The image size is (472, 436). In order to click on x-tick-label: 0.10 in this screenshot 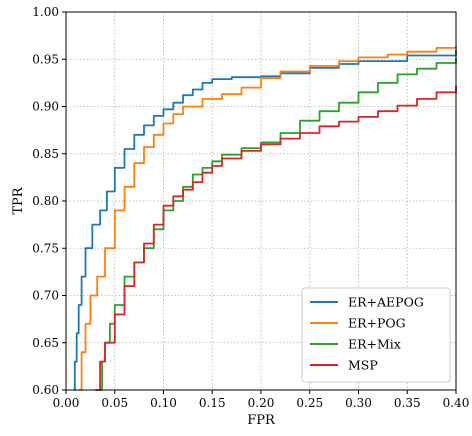, I will do `click(163, 403)`.